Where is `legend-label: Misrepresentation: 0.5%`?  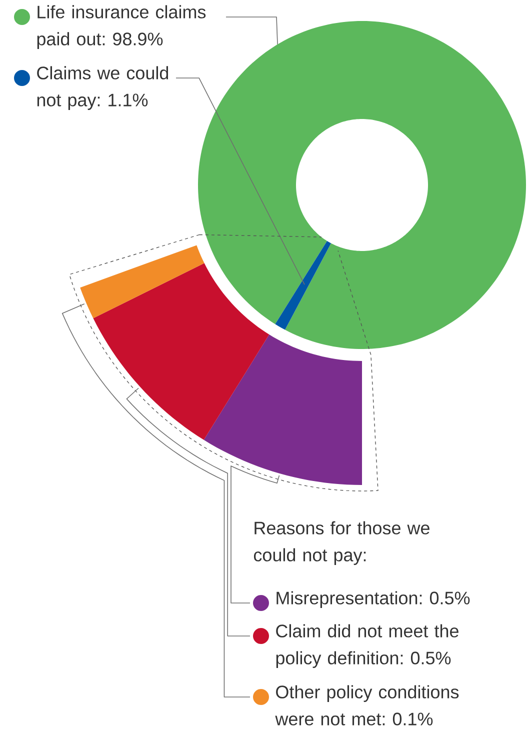 legend-label: Misrepresentation: 0.5% is located at coordinates (373, 599).